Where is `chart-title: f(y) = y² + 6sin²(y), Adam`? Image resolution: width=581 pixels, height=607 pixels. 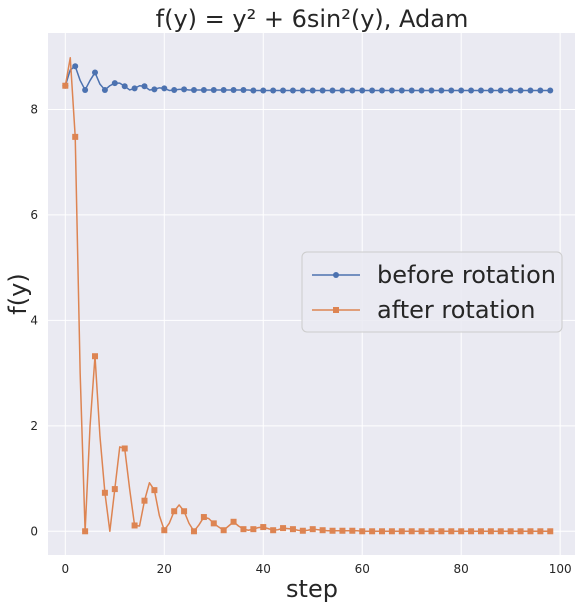 chart-title: f(y) = y² + 6sin²(y), Adam is located at coordinates (312, 19).